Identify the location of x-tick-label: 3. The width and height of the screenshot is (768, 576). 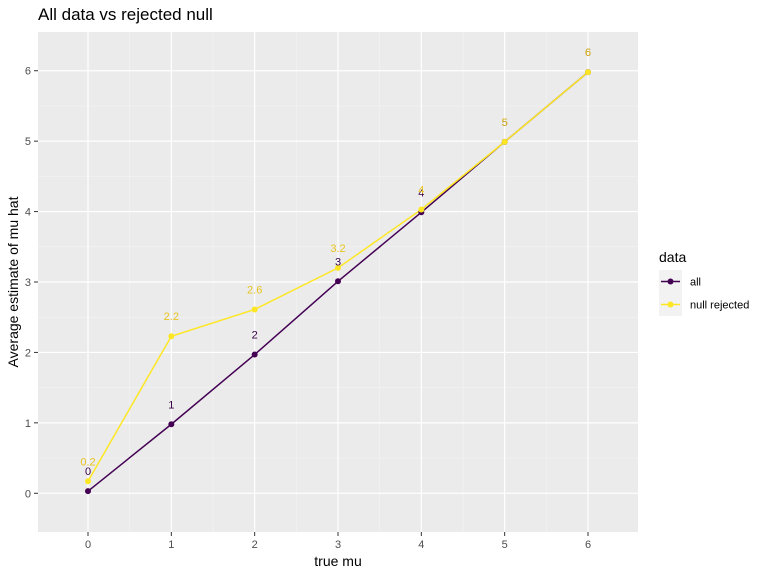
(338, 545).